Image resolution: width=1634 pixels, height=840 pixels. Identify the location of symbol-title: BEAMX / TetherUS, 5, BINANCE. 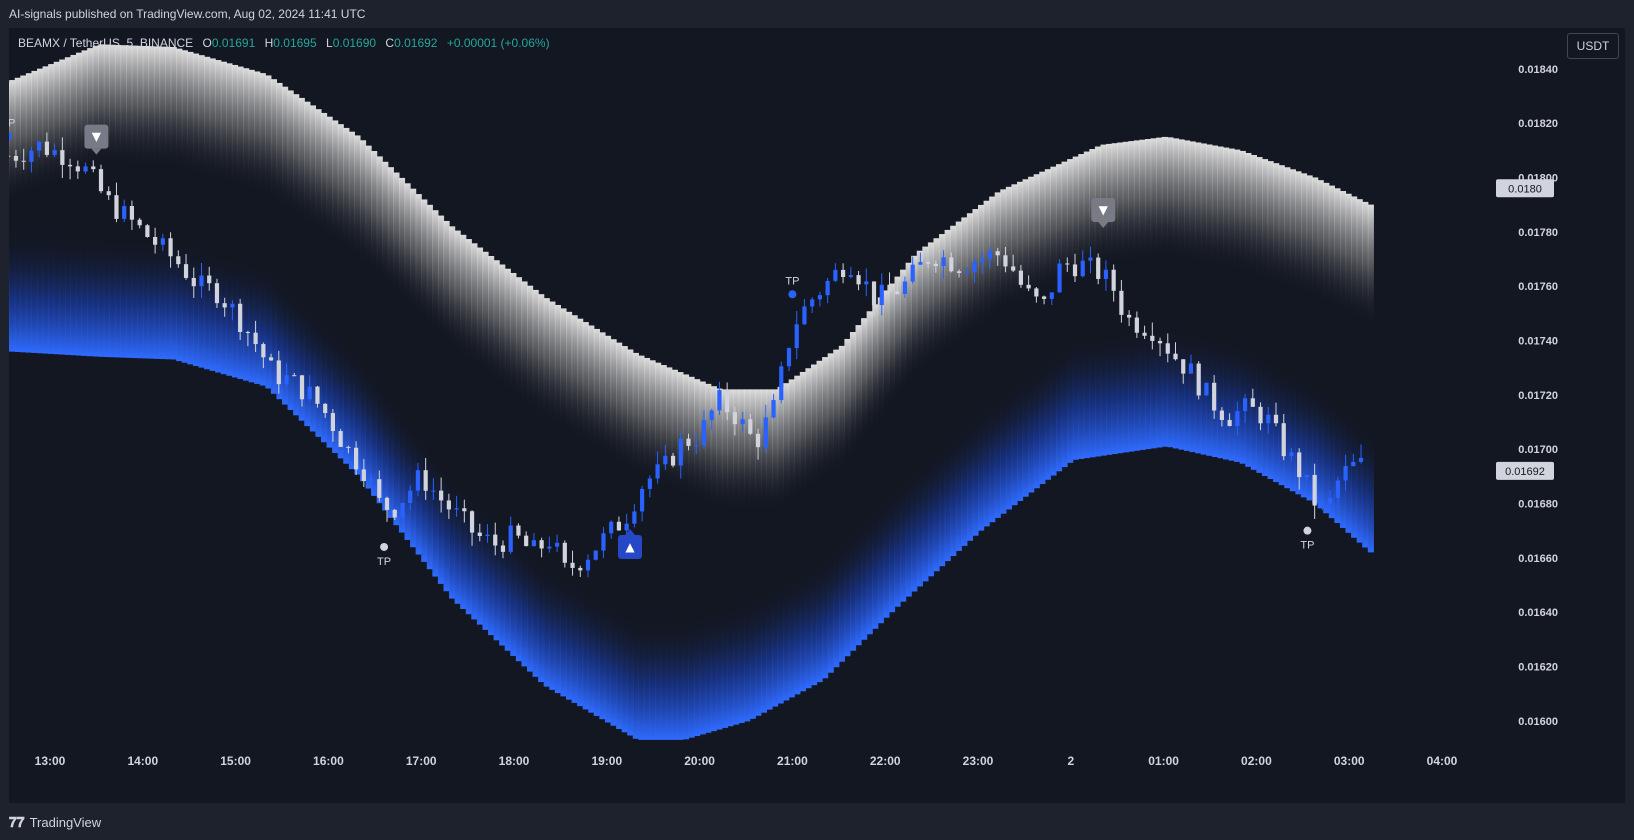
(106, 43).